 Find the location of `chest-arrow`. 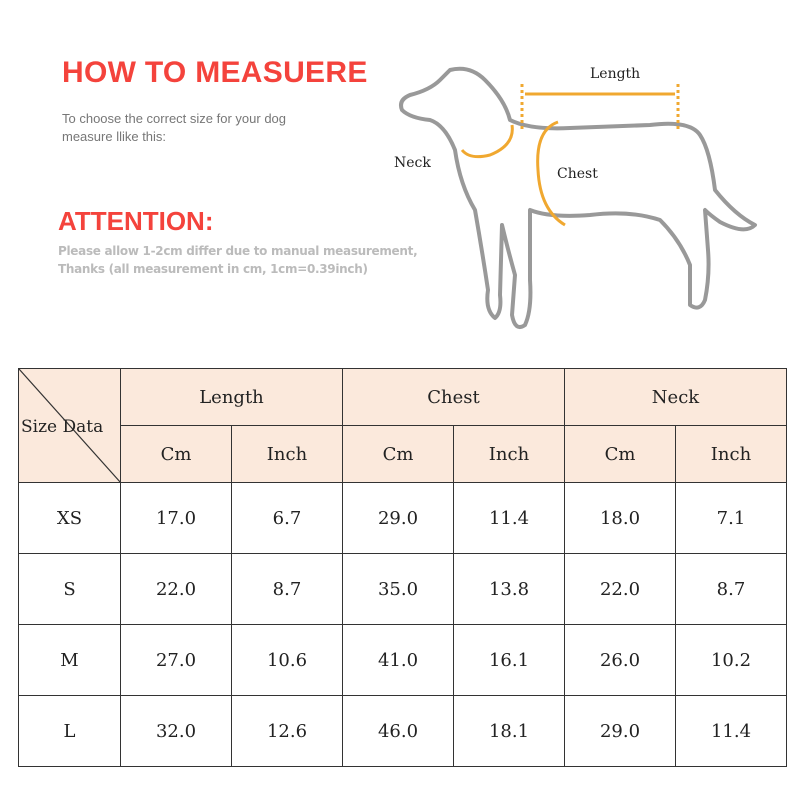

chest-arrow is located at coordinates (551, 173).